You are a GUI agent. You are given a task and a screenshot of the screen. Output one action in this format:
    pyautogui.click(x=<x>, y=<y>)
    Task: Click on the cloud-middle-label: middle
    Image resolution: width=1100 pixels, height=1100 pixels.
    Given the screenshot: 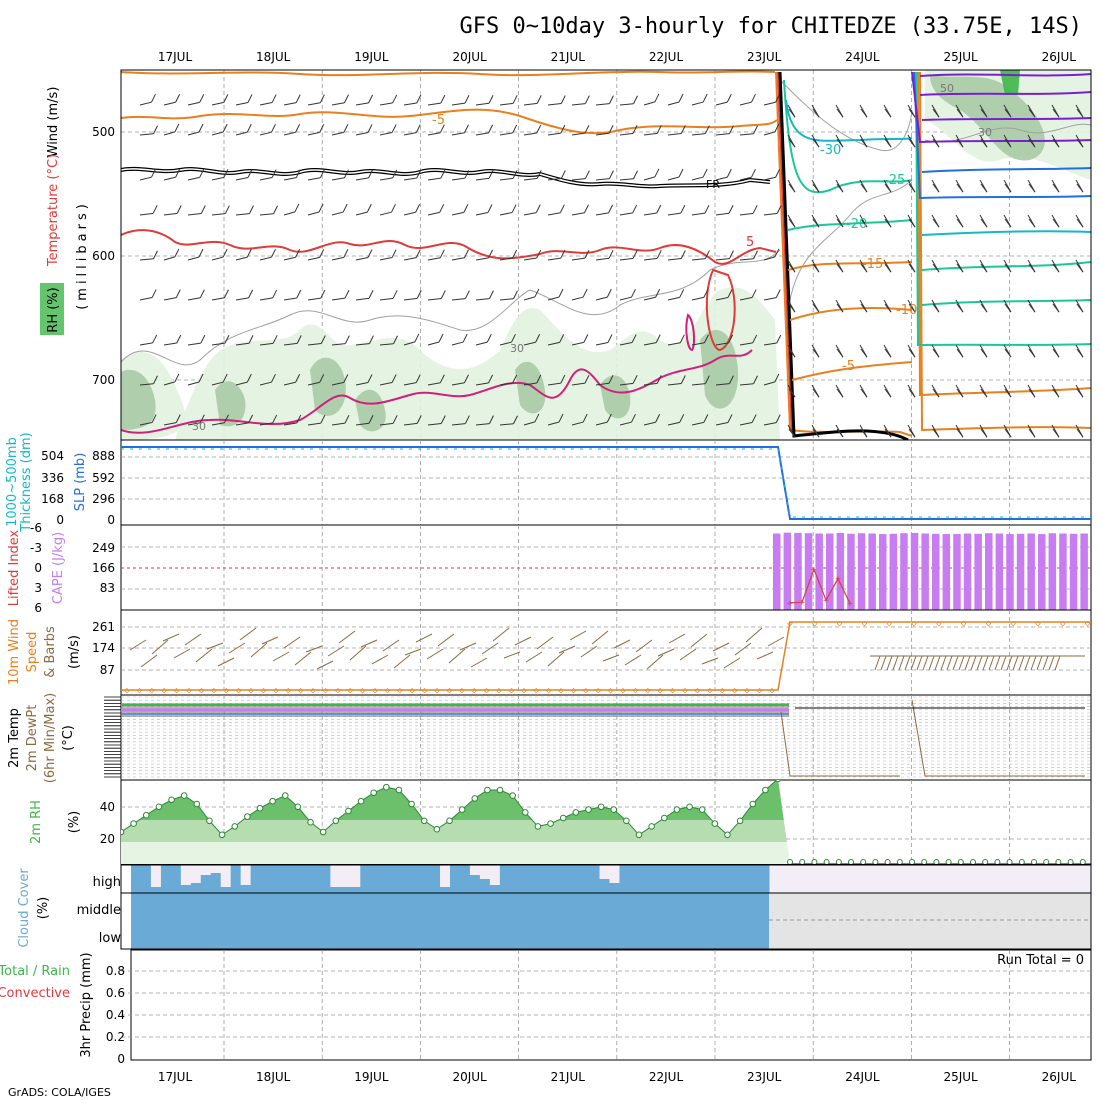 What is the action you would take?
    pyautogui.click(x=99, y=910)
    